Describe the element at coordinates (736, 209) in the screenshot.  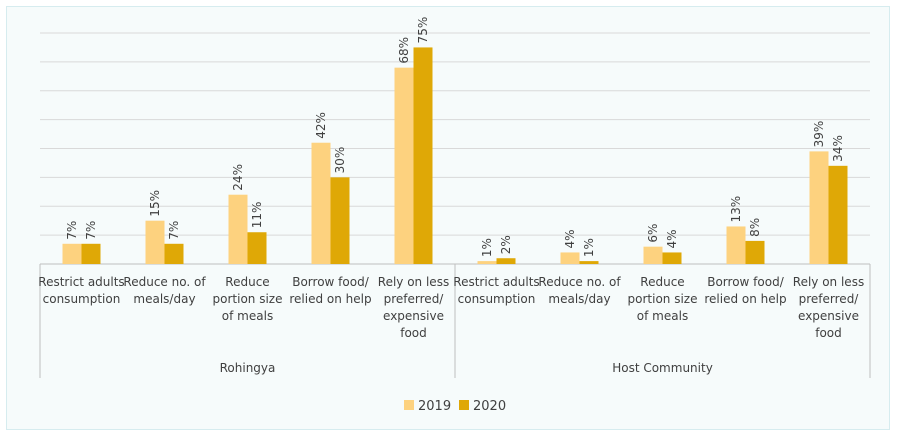
I see `data-label: 13%` at that location.